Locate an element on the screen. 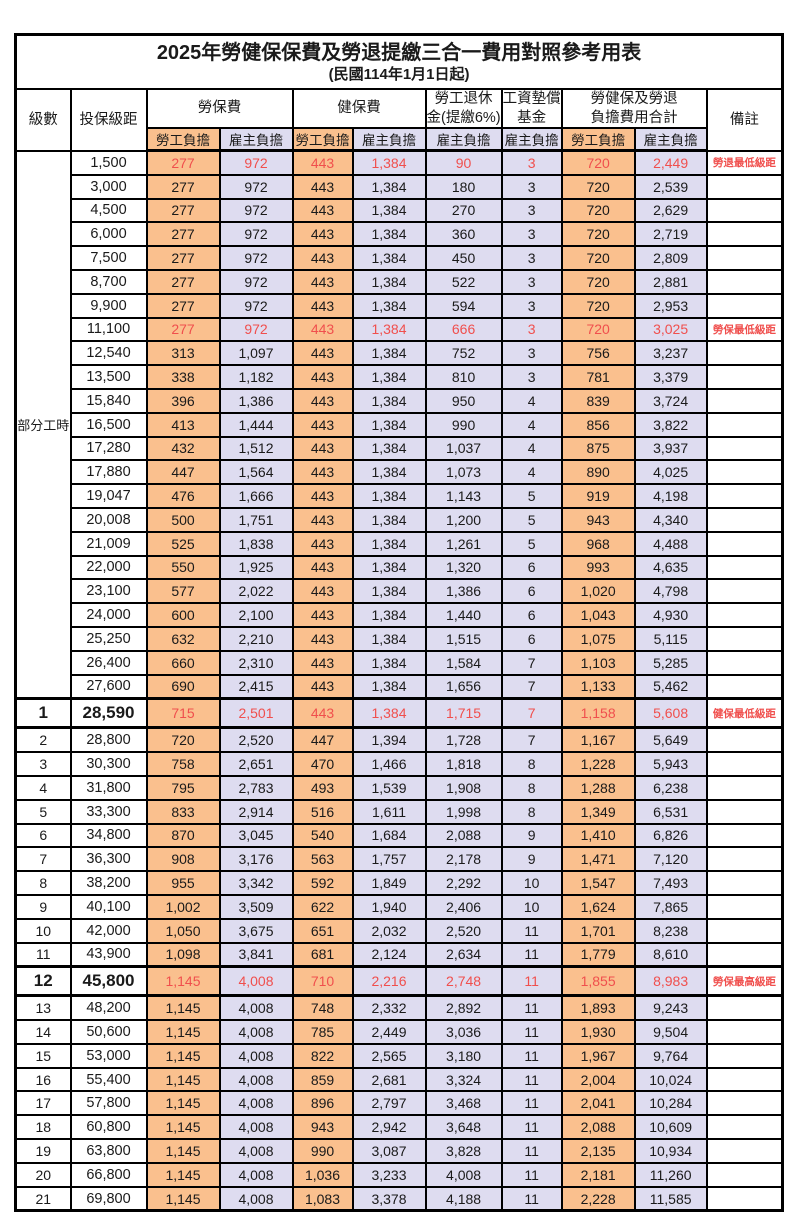  table-row: 3,000 277 972 443 1,384 180 3 720 2,539 is located at coordinates (400, 186).